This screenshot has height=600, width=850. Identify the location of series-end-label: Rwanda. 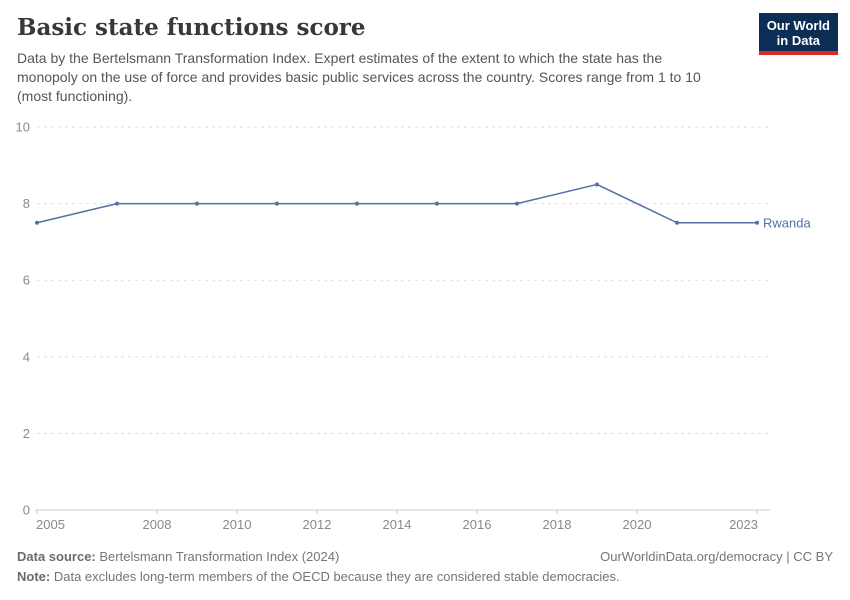
(787, 222).